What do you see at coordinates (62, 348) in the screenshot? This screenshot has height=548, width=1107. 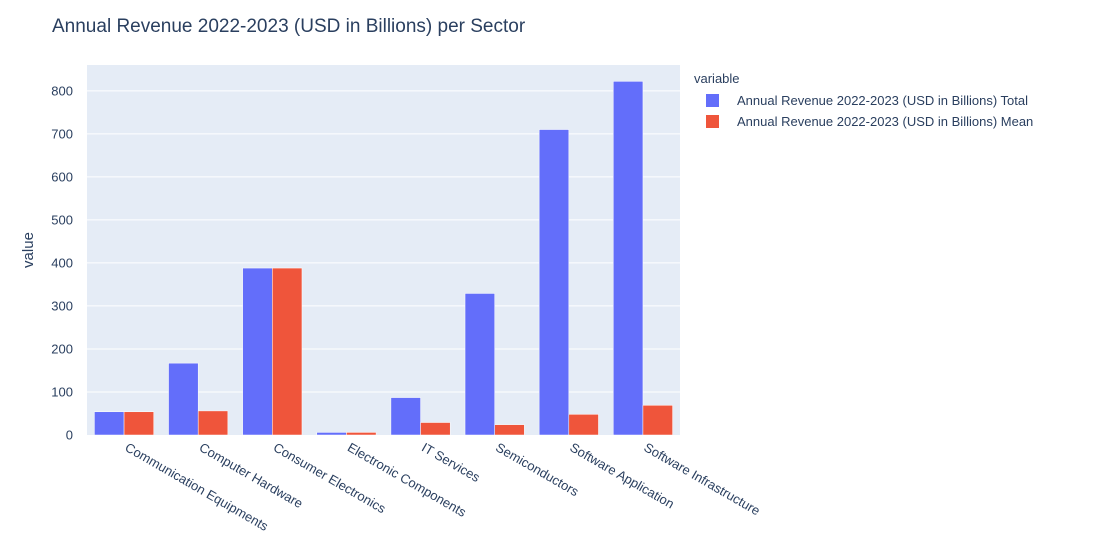 I see `y-tick-label: 200` at bounding box center [62, 348].